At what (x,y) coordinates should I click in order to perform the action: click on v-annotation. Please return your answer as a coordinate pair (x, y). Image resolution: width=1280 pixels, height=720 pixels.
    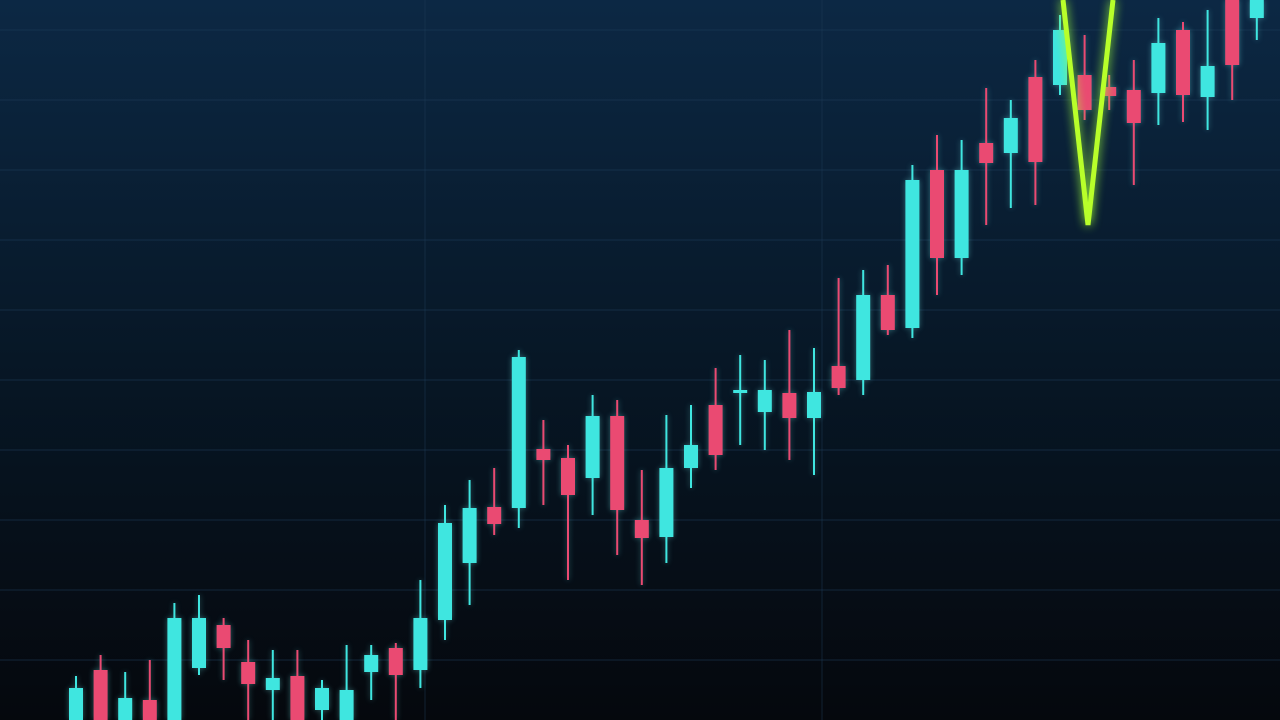
    Looking at the image, I should click on (1088, 113).